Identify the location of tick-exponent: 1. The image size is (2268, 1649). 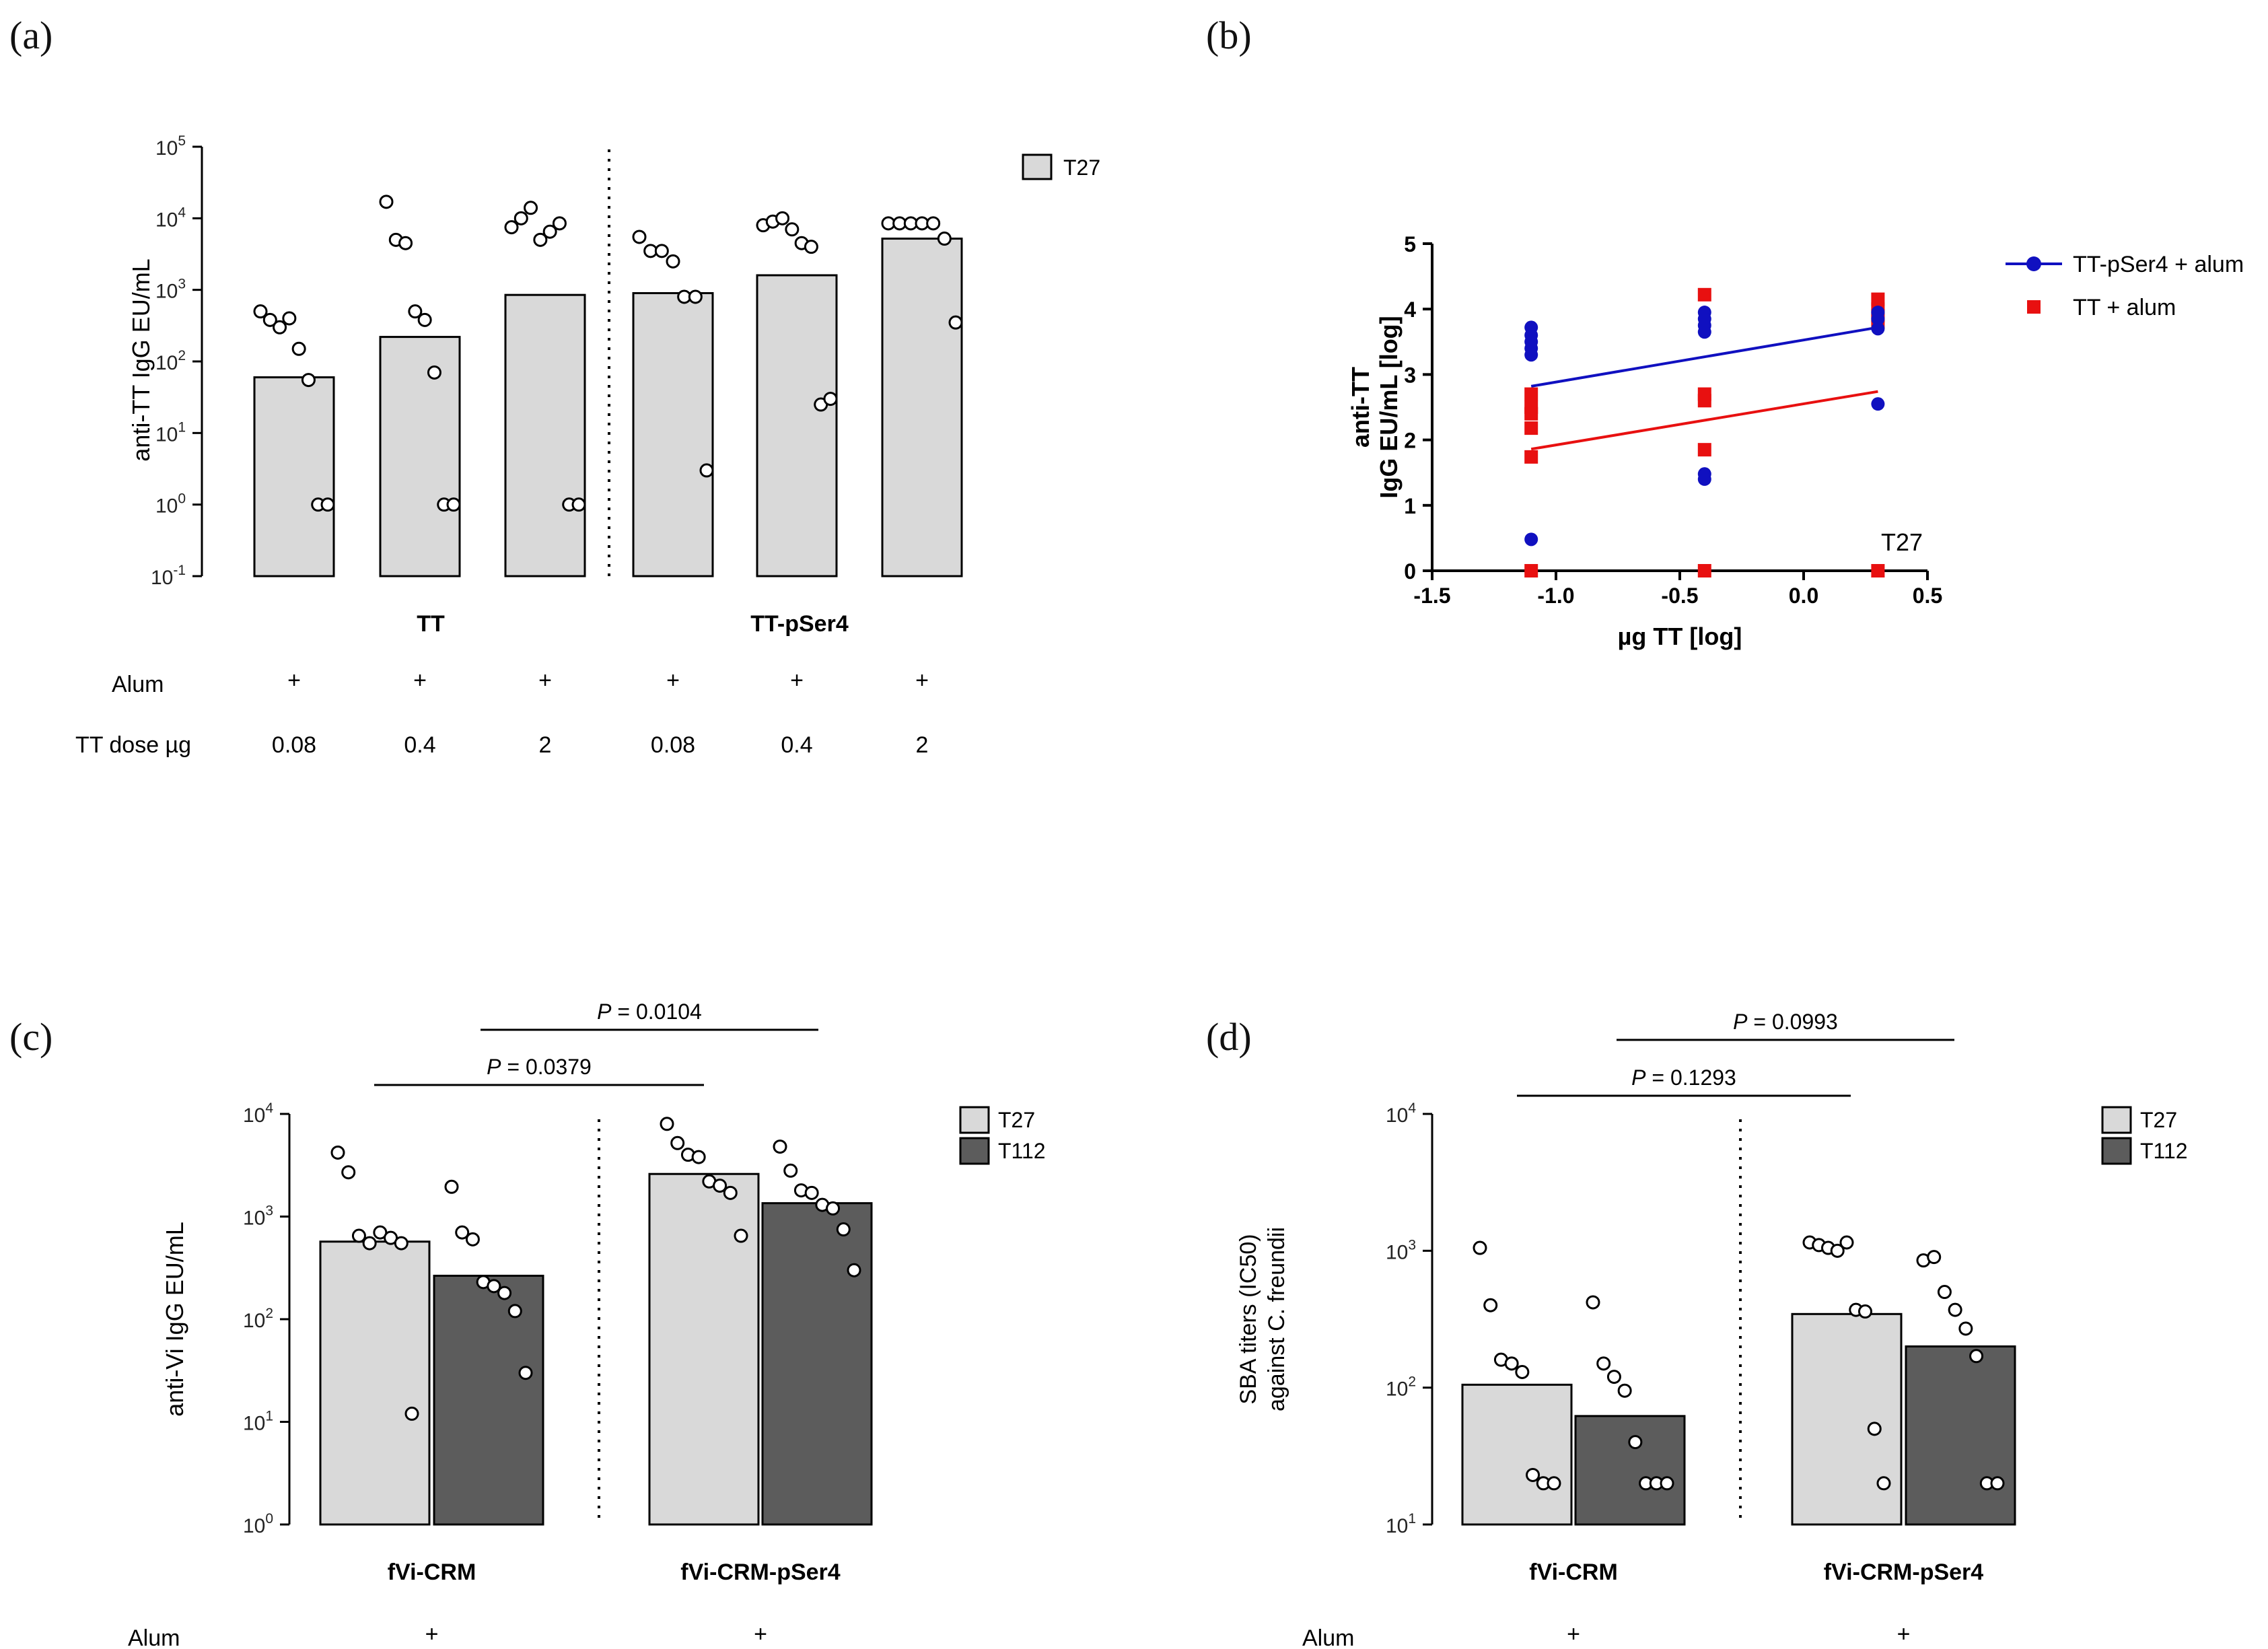
(1412, 1519).